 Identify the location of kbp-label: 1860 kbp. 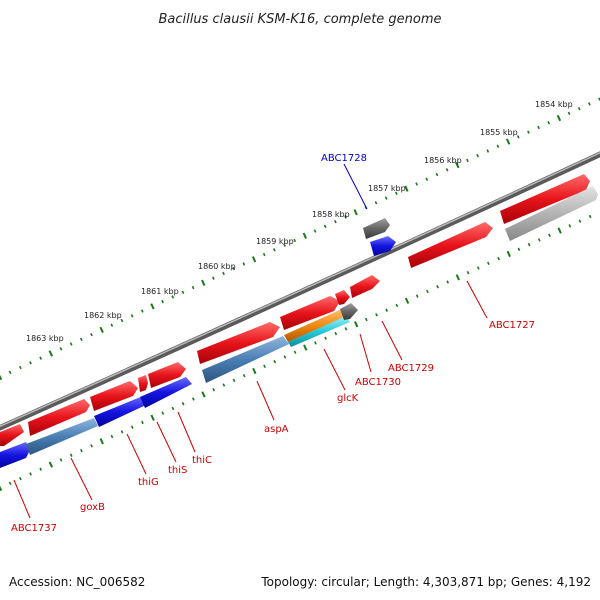
(217, 266).